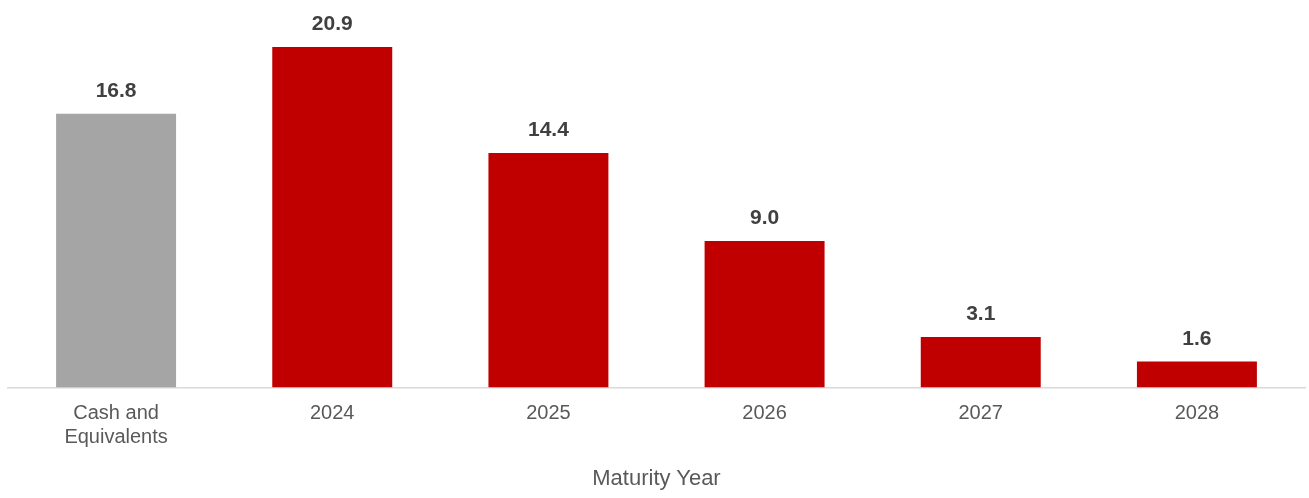 The width and height of the screenshot is (1309, 498). What do you see at coordinates (764, 217) in the screenshot?
I see `data-label: 9.0` at bounding box center [764, 217].